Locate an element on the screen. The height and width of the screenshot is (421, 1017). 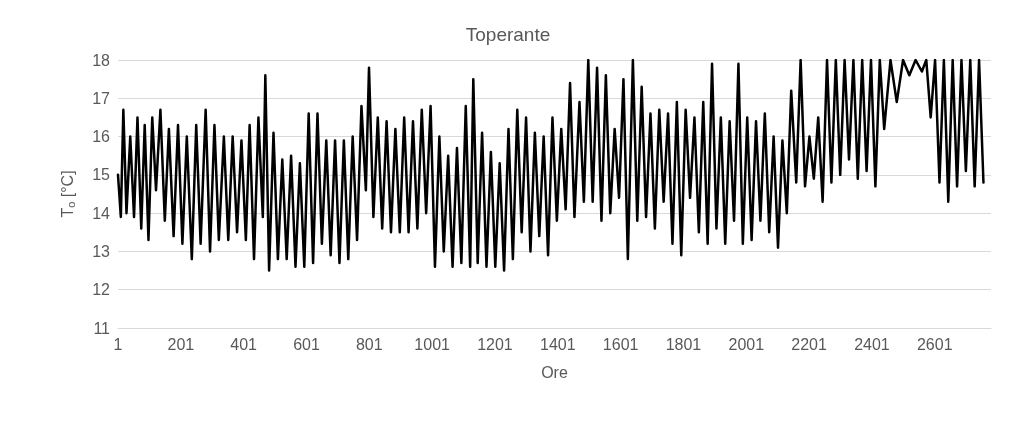
y-tick-label: 15 is located at coordinates (101, 175).